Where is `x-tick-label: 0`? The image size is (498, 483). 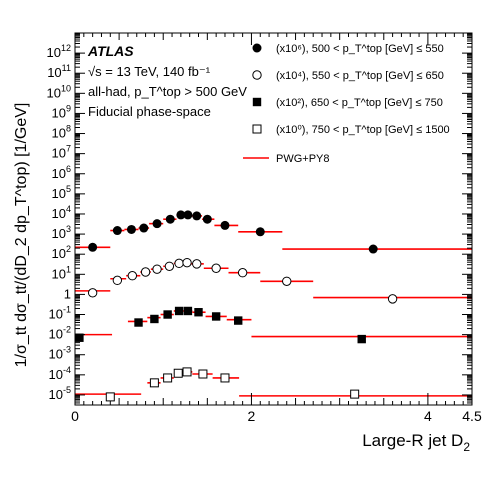 x-tick-label: 0 is located at coordinates (75, 416).